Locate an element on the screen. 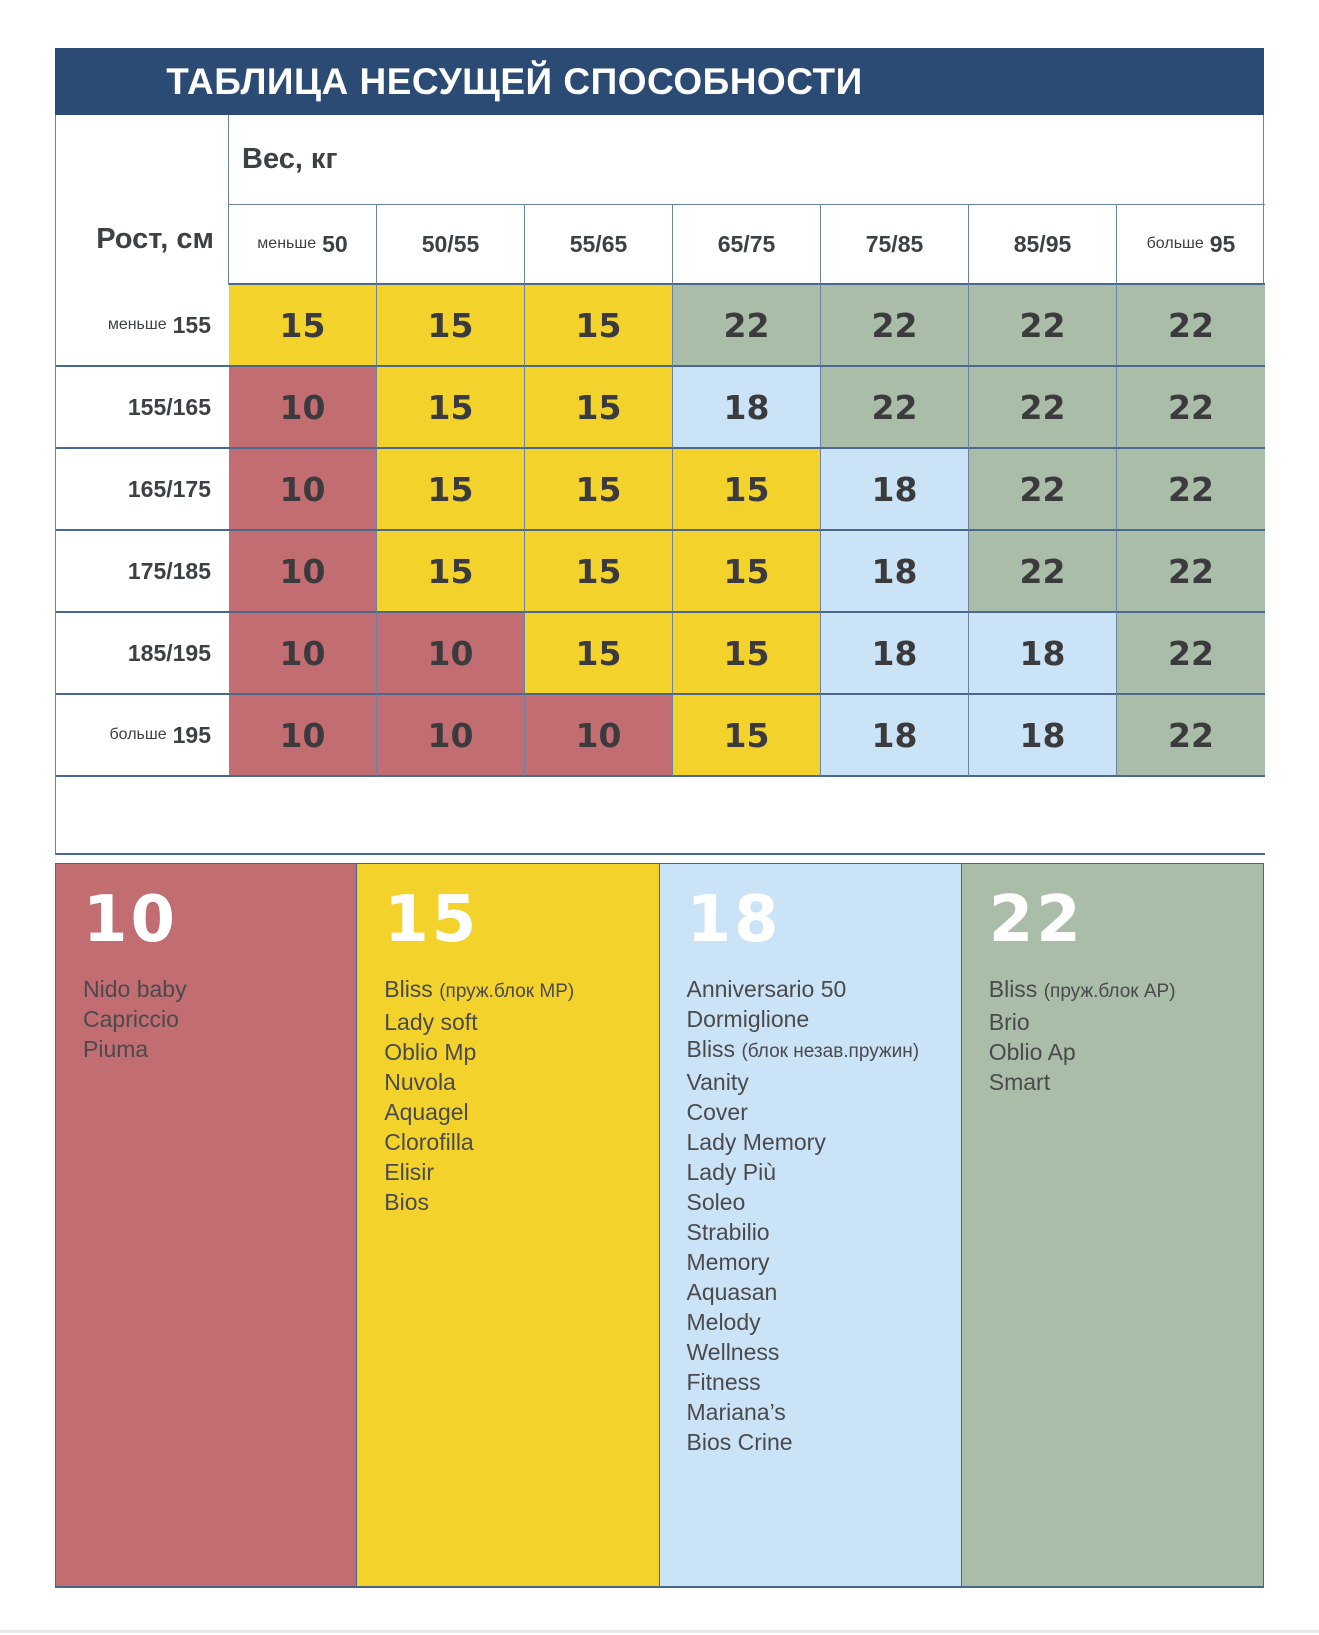 Image resolution: width=1319 pixels, height=1635 pixels. label-value: 185/195 is located at coordinates (169, 652).